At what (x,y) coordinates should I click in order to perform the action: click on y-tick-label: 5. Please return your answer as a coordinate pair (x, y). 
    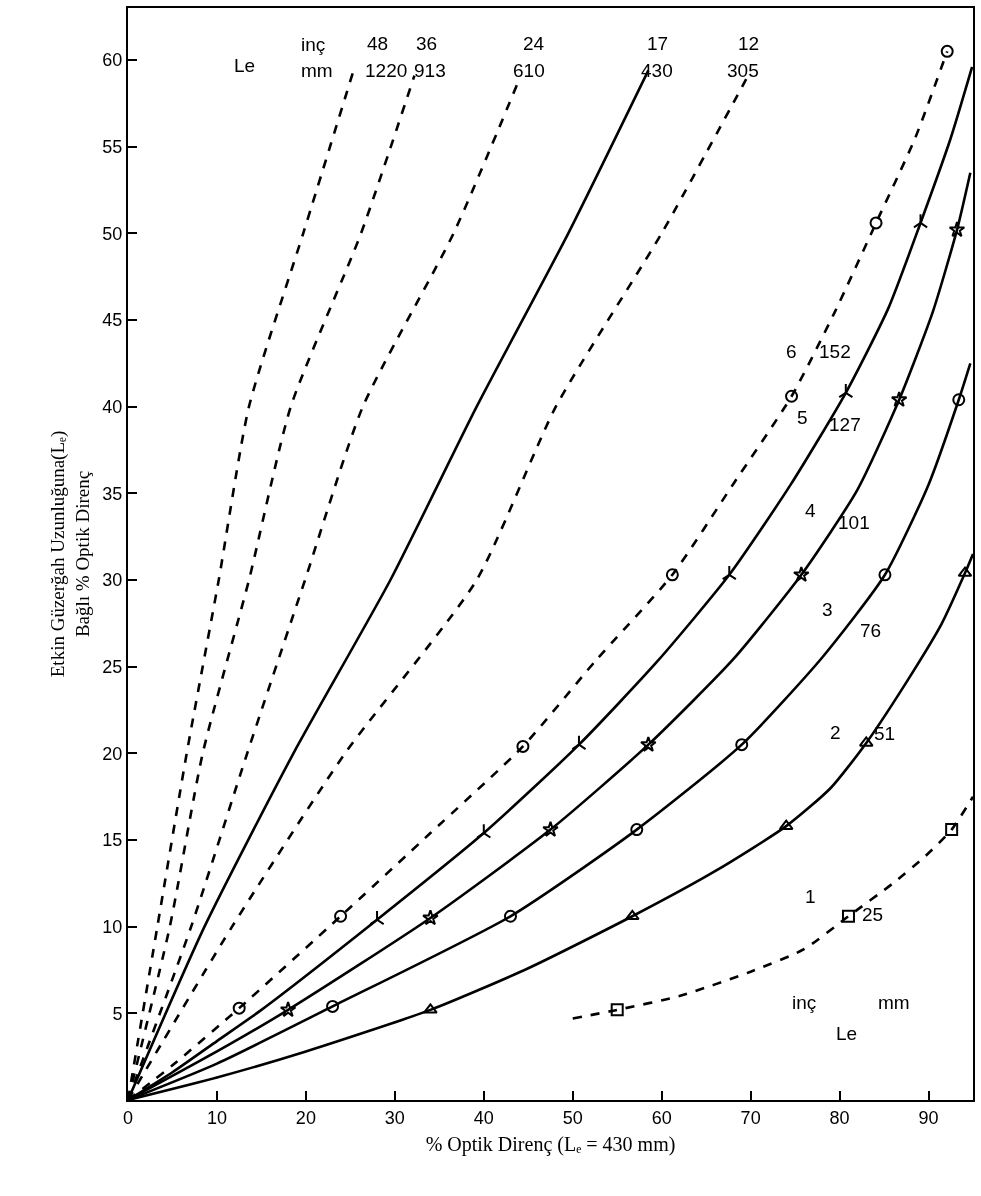
    Looking at the image, I should click on (117, 1013).